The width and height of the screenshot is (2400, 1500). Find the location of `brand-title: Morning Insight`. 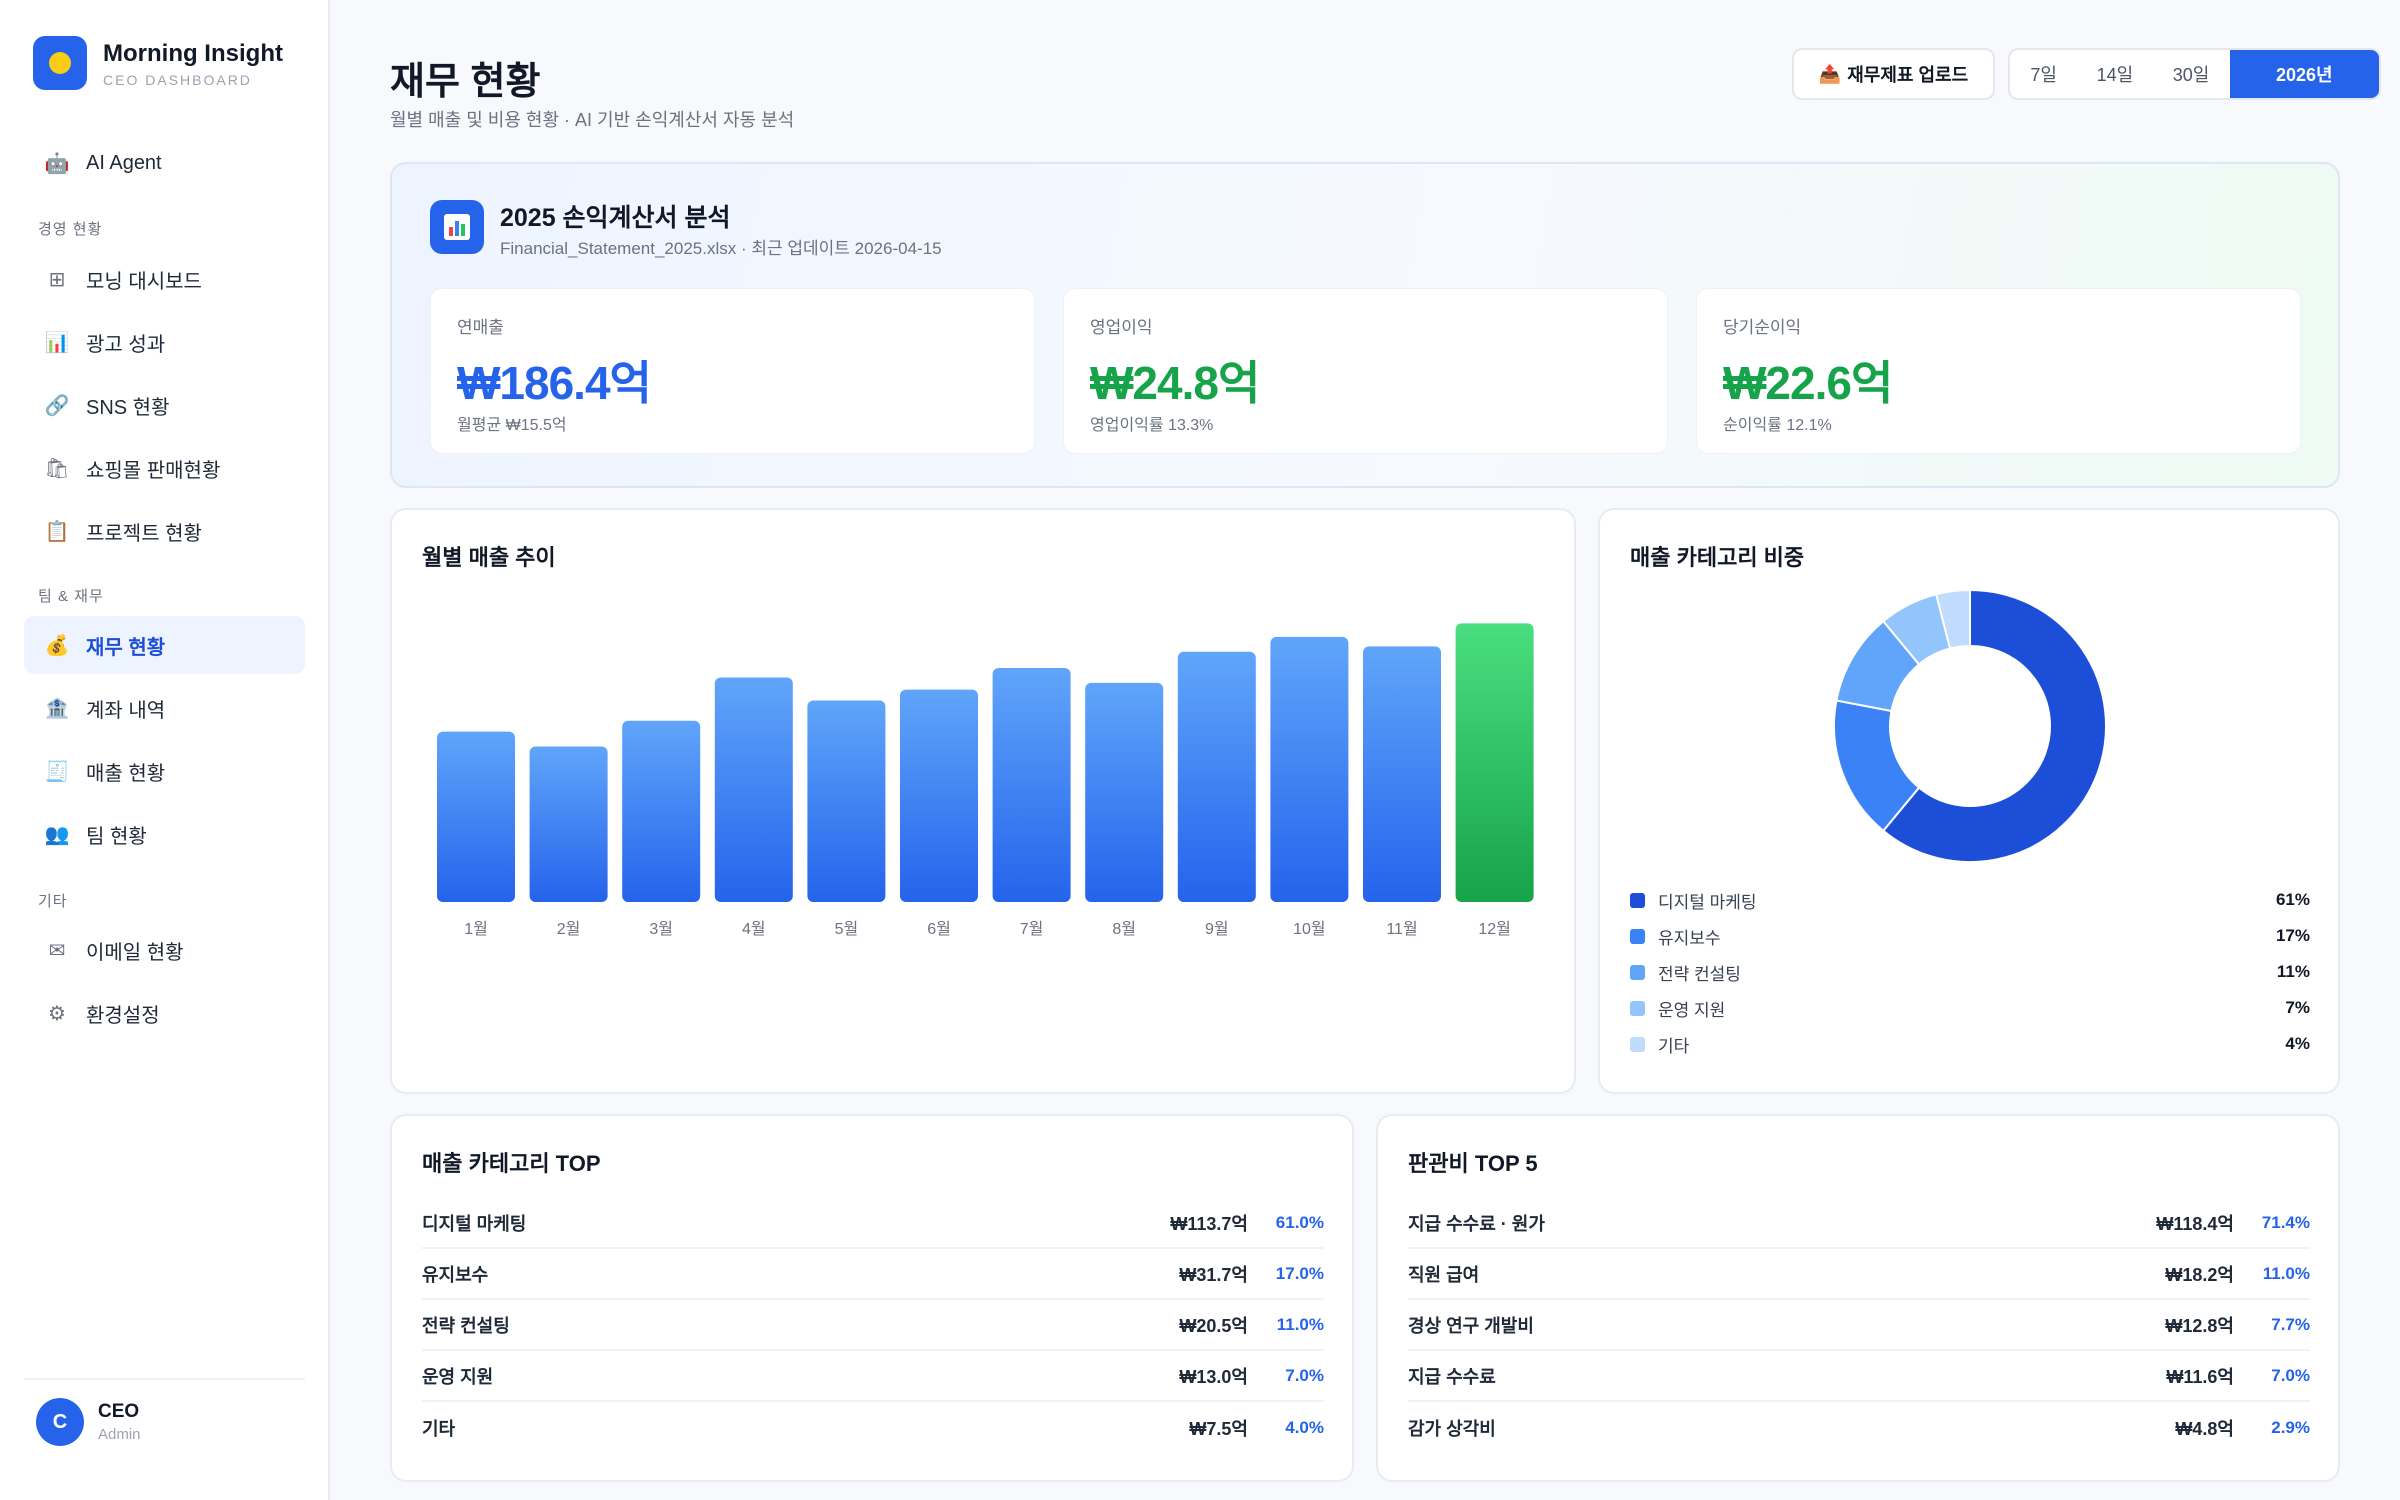

brand-title: Morning Insight is located at coordinates (193, 53).